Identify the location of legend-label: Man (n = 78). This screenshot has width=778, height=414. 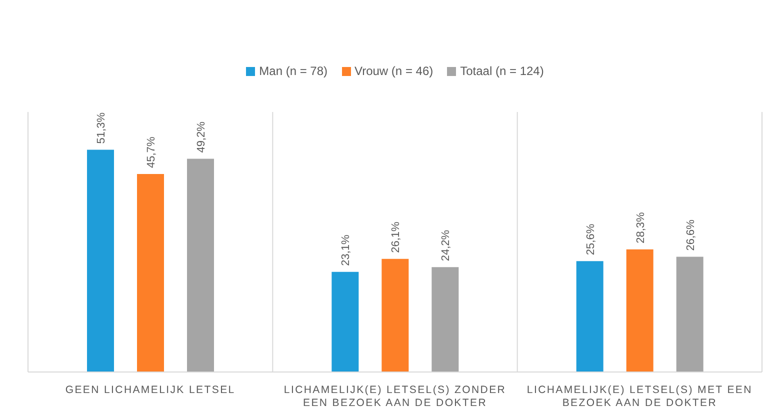
(293, 71).